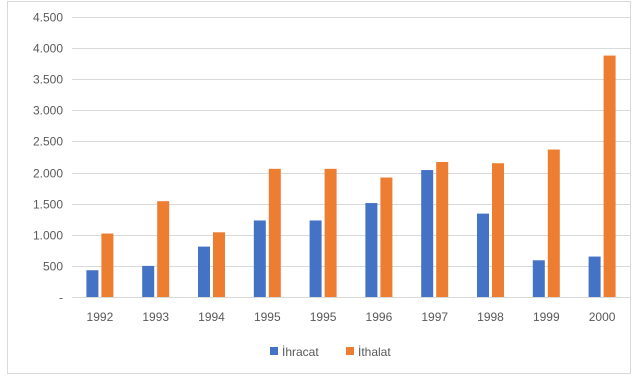  What do you see at coordinates (427, 233) in the screenshot?
I see `bar-ihracat-1997` at bounding box center [427, 233].